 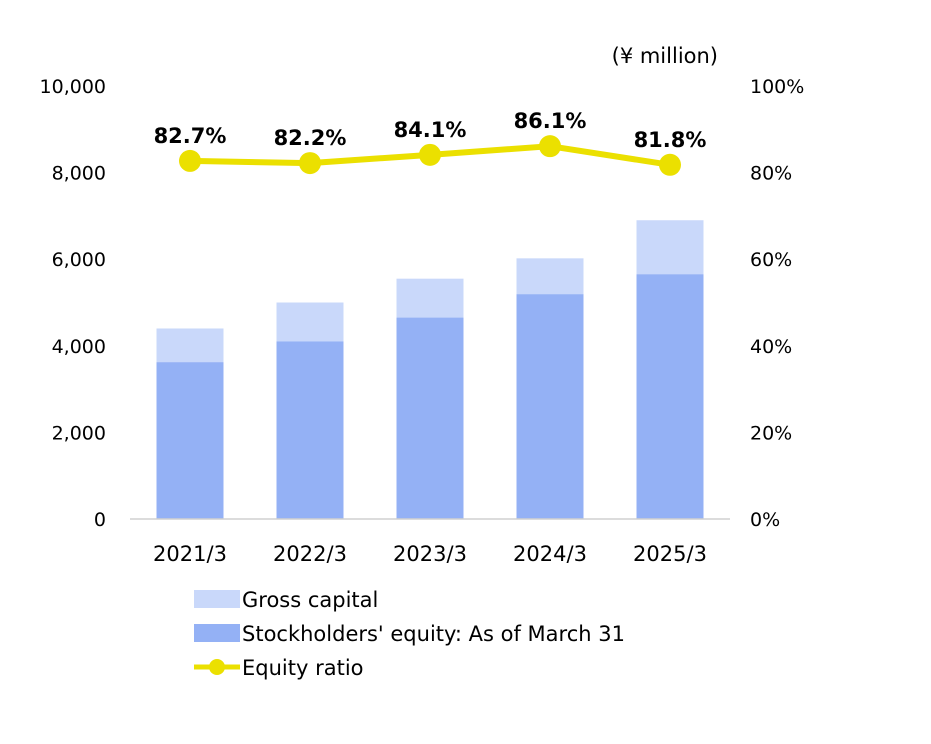 What do you see at coordinates (670, 140) in the screenshot?
I see `equity-ratio-data-label: 81.8%` at bounding box center [670, 140].